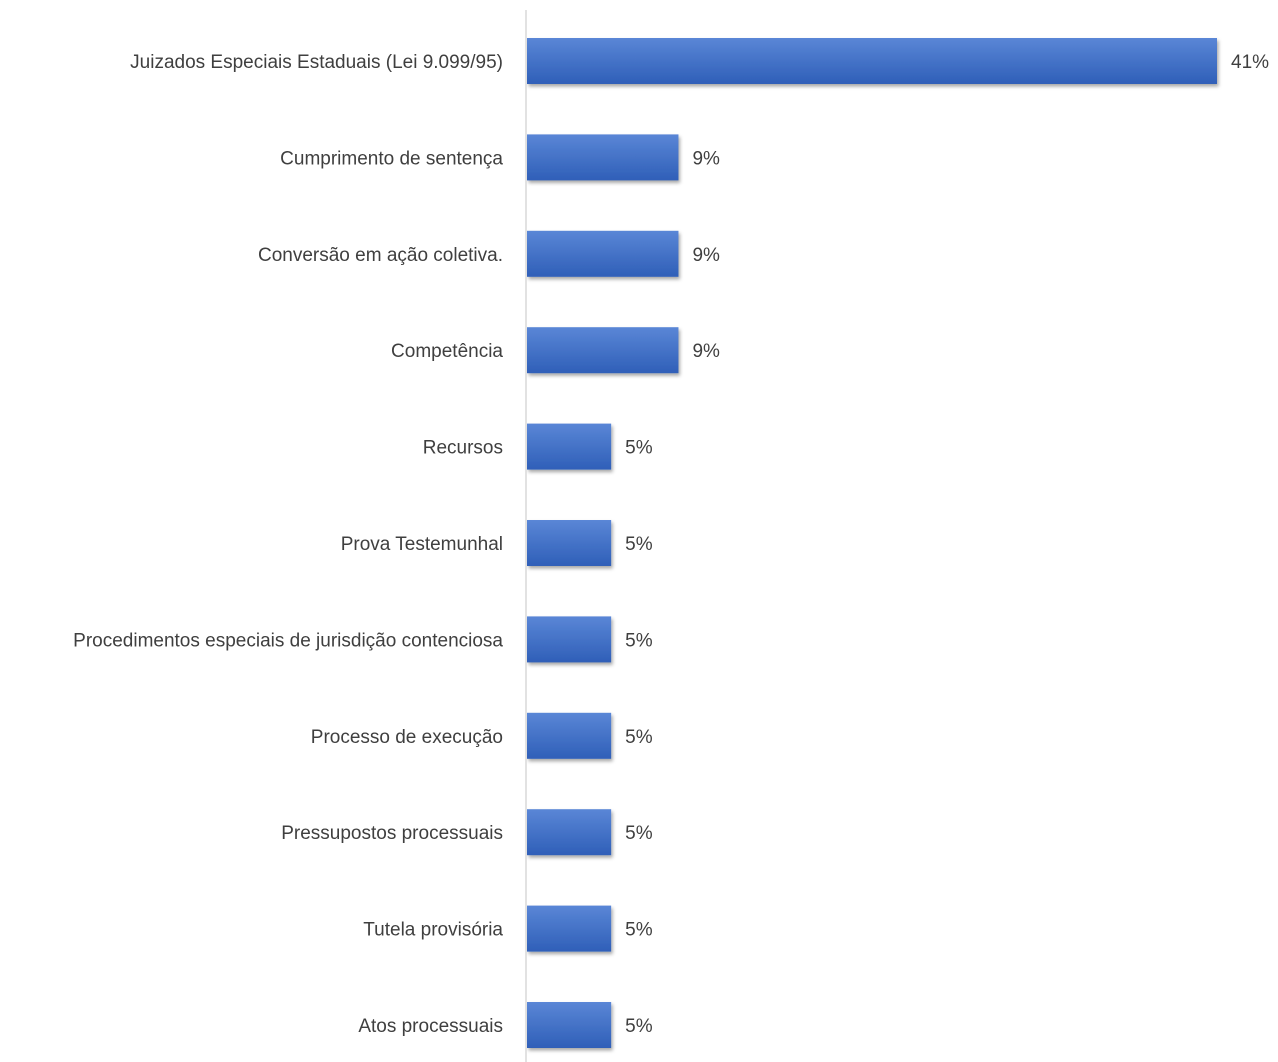 The image size is (1278, 1062). I want to click on category-label-1: Cumprimento de sentença, so click(391, 158).